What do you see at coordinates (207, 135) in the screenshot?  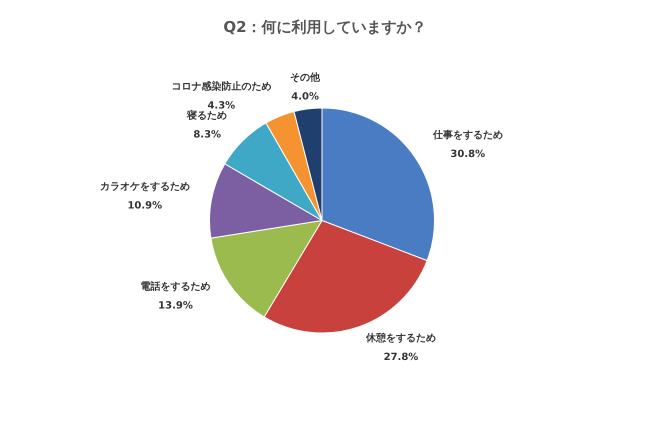 I see `data-label: 8.3%` at bounding box center [207, 135].